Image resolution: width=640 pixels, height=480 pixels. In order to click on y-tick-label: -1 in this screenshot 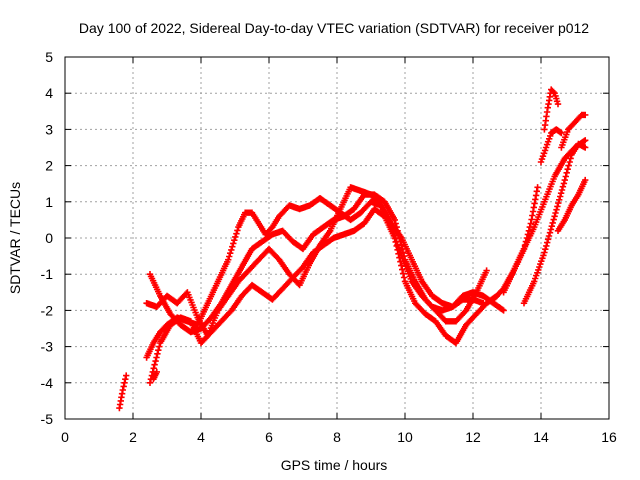, I will do `click(47, 274)`.